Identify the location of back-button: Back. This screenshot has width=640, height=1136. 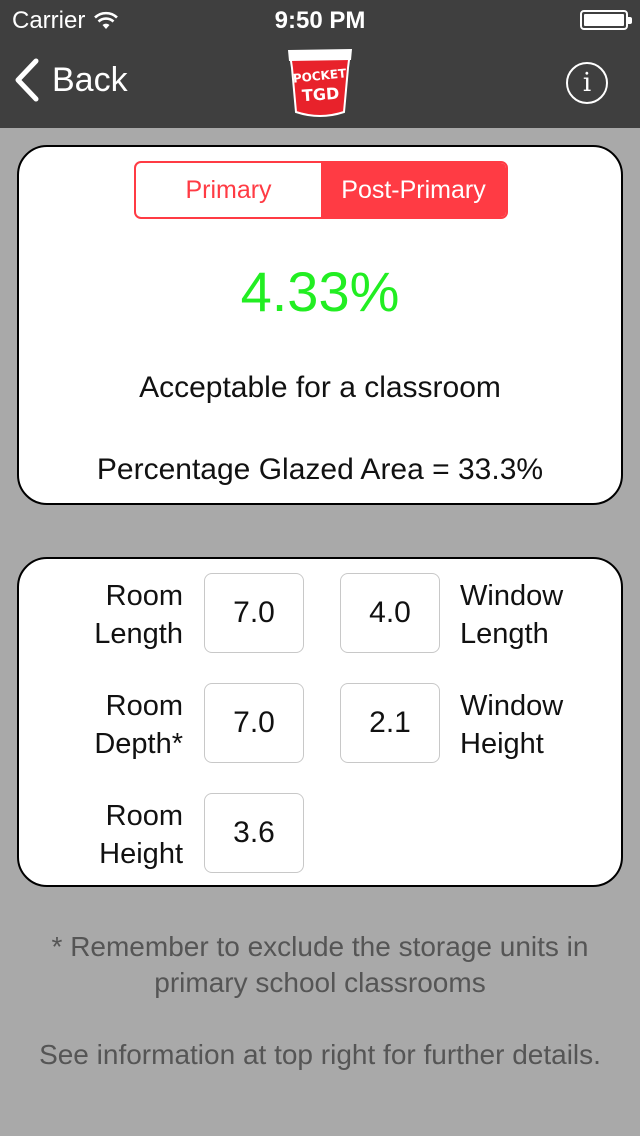
(71, 80).